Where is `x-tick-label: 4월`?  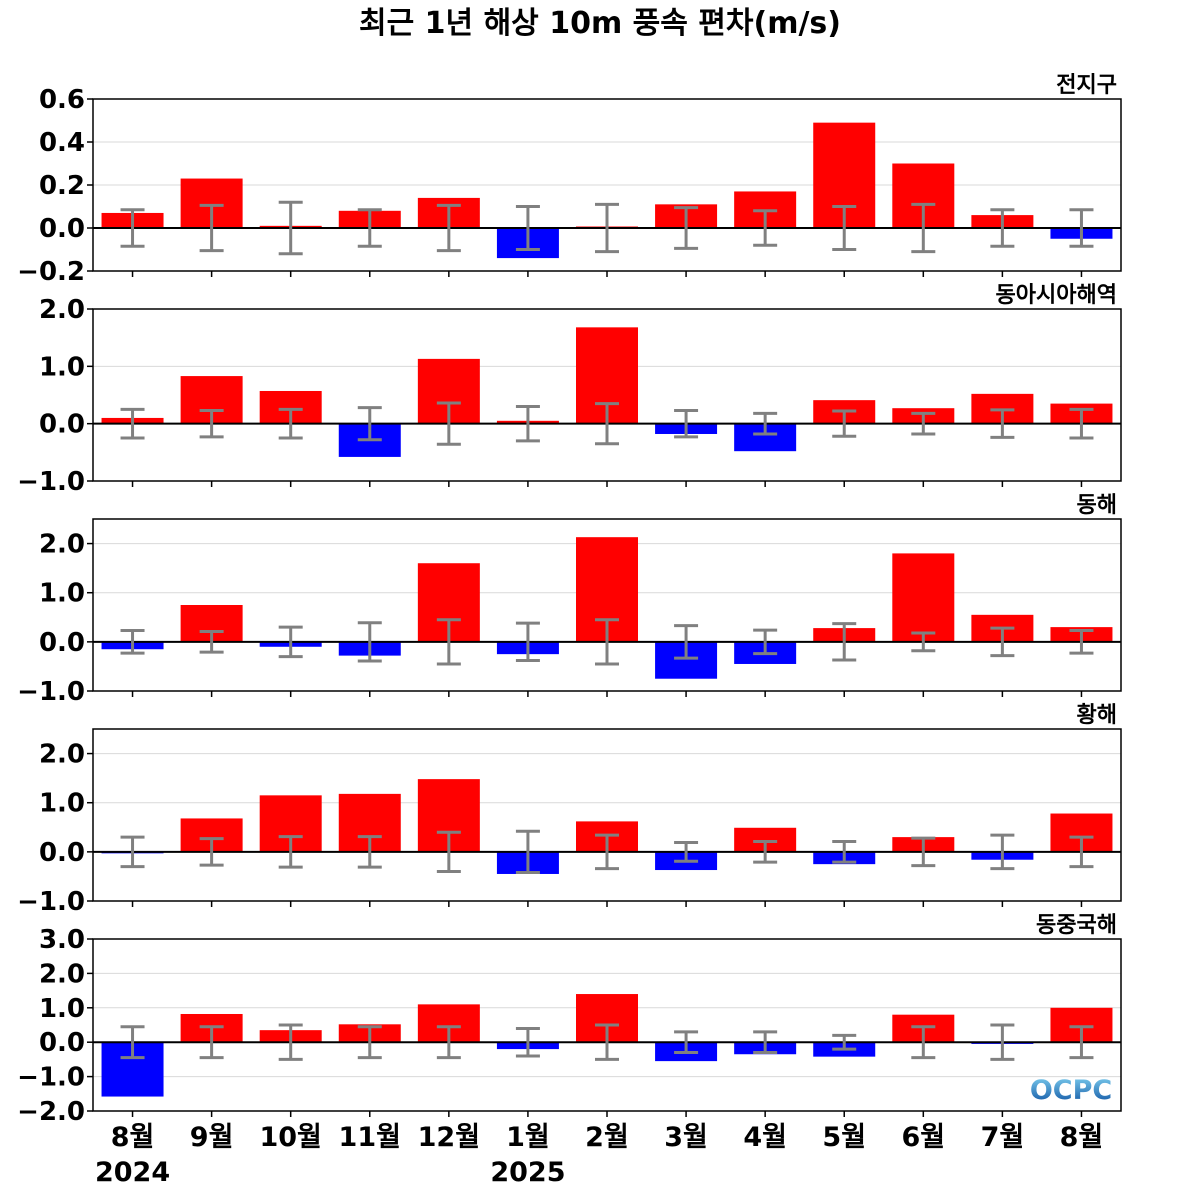
x-tick-label: 4월 is located at coordinates (765, 1137).